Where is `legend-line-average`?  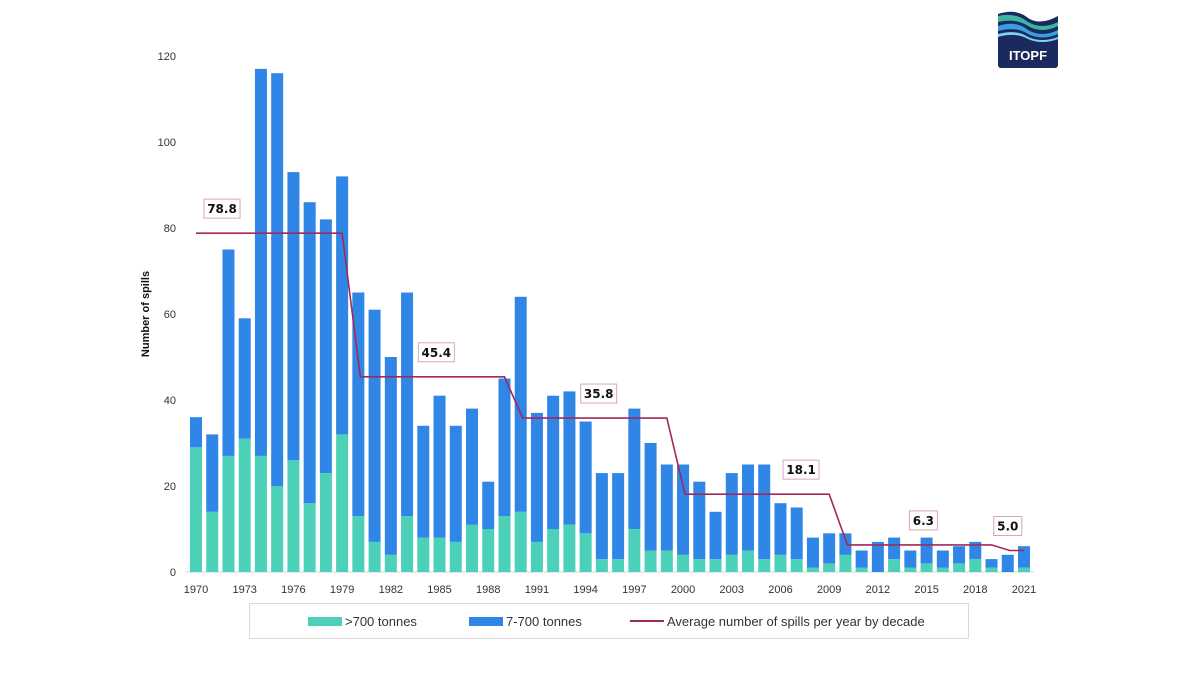 legend-line-average is located at coordinates (647, 621).